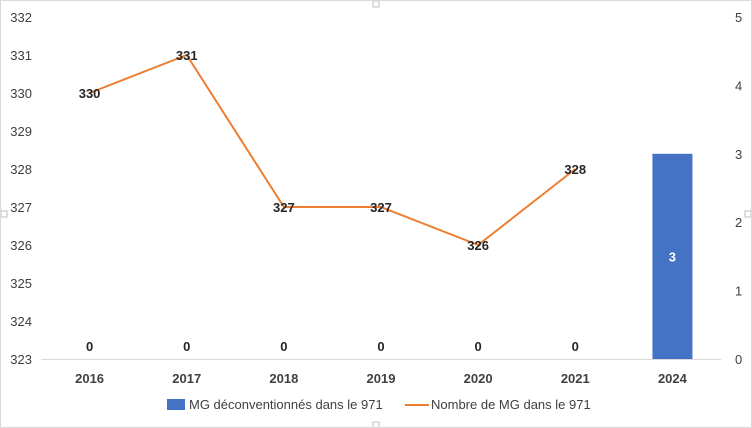  I want to click on secondary-y-tick-label: 1, so click(738, 291).